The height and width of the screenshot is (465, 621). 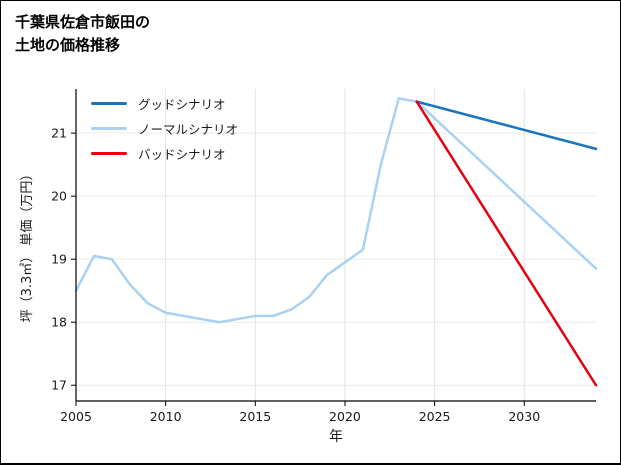 I want to click on y-tick-label: 21, so click(x=59, y=133).